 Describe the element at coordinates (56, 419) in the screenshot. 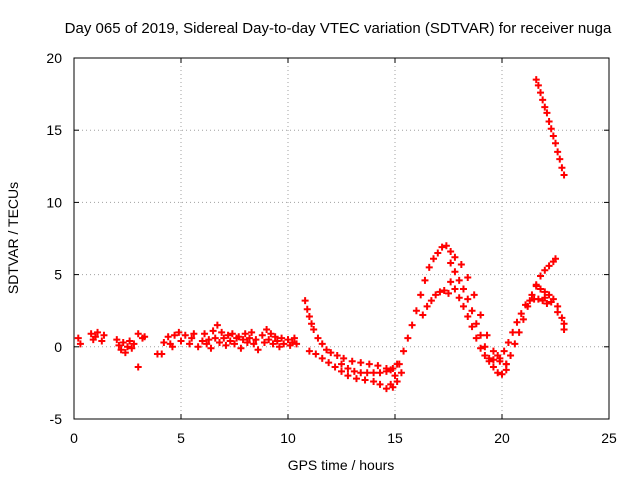

I see `y-tick-label: -5` at that location.